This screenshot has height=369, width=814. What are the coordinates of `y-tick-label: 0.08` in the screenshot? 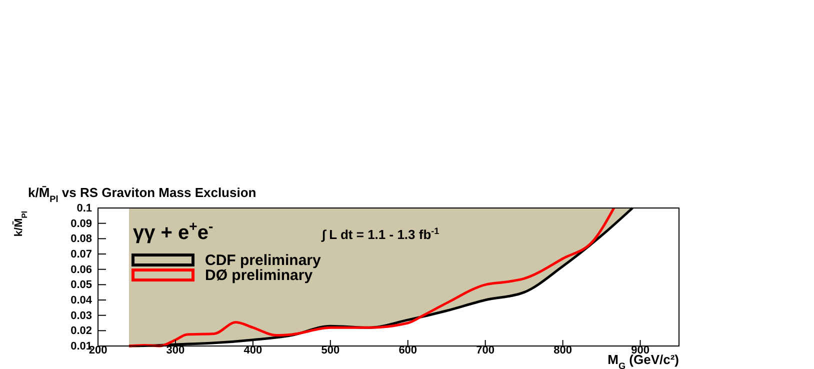 It's located at (81, 239).